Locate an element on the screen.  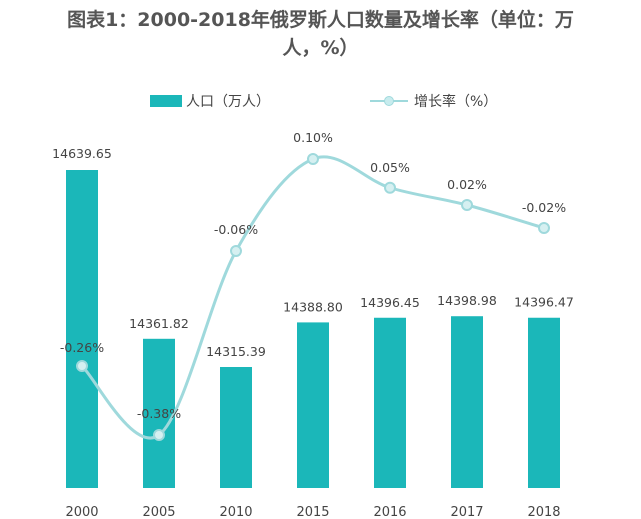
bar-label-2000: 14639.65 is located at coordinates (82, 153).